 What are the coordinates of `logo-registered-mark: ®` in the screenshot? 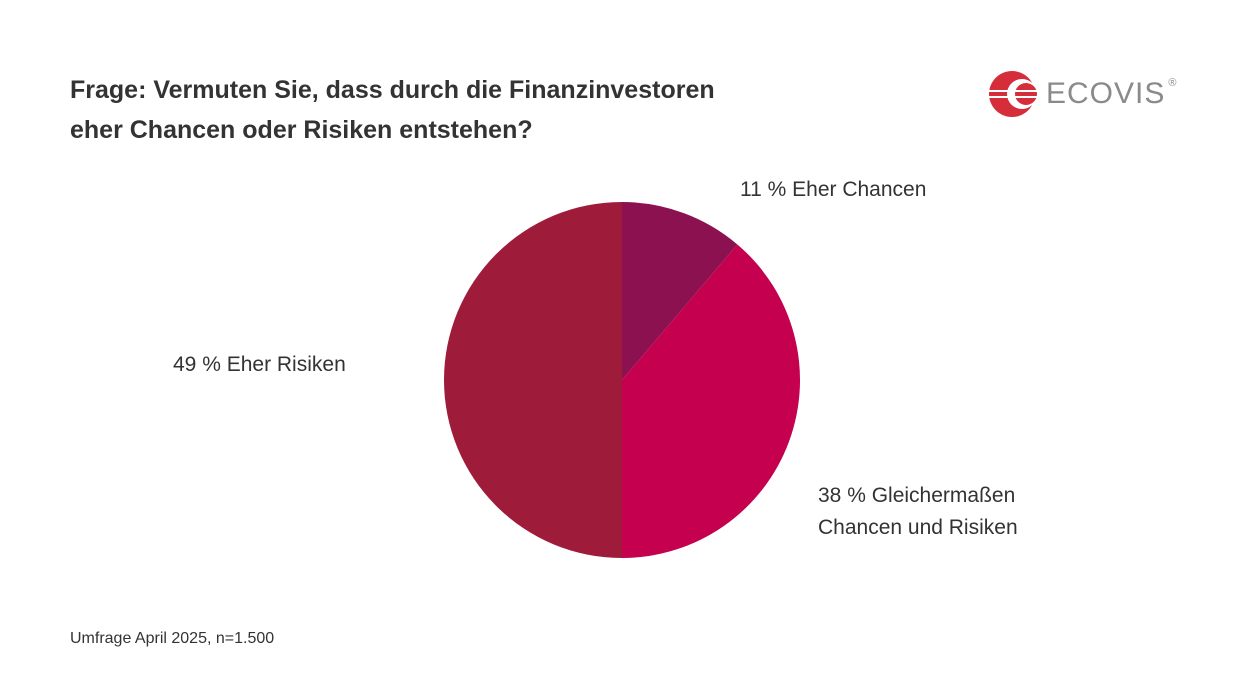 It's located at (1172, 83).